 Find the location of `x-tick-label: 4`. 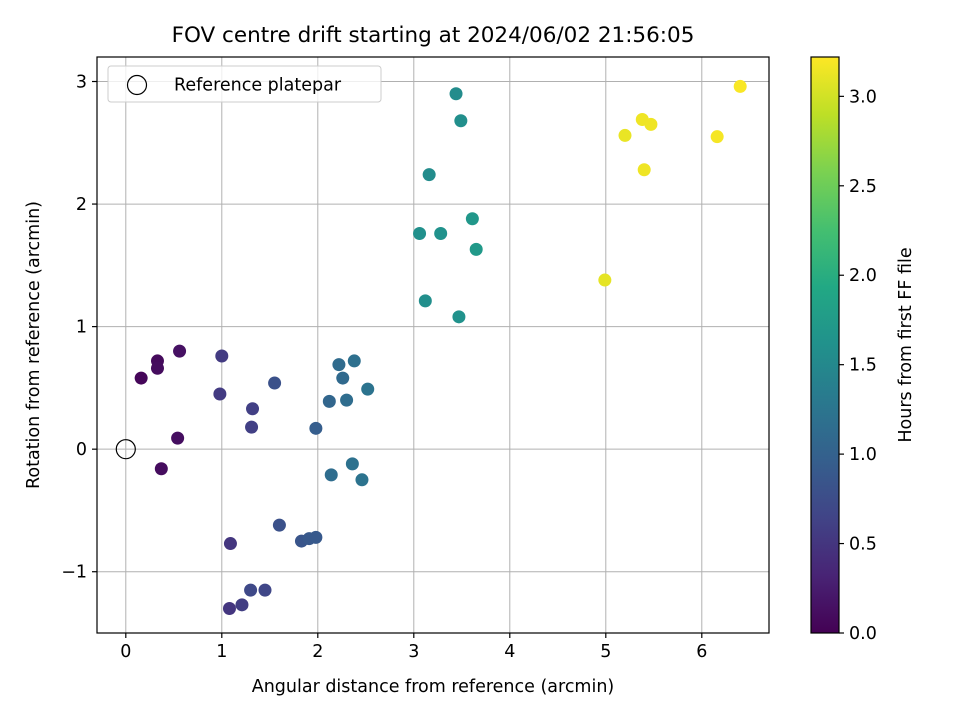

x-tick-label: 4 is located at coordinates (509, 652).